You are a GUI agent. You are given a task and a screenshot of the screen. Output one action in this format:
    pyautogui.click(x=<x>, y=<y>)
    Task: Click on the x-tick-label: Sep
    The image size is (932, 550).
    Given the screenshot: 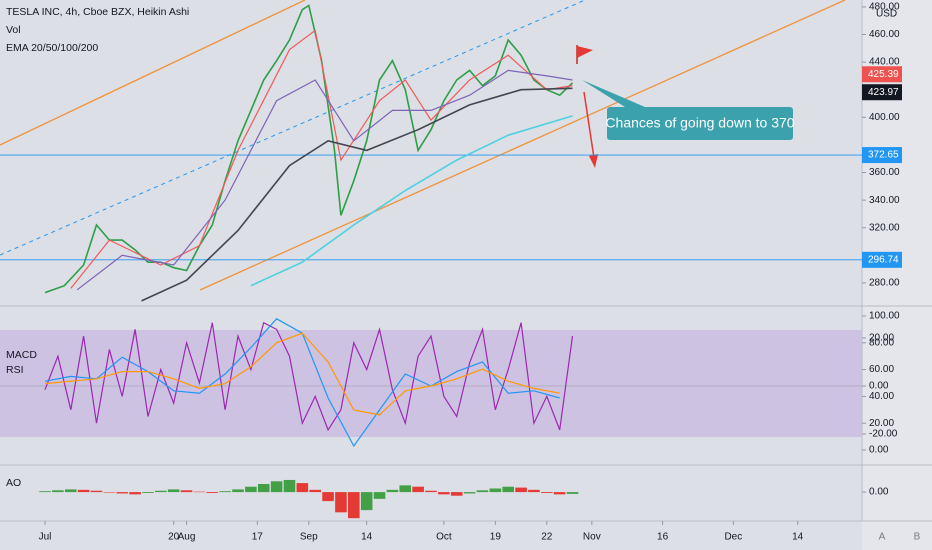 What is the action you would take?
    pyautogui.click(x=309, y=537)
    